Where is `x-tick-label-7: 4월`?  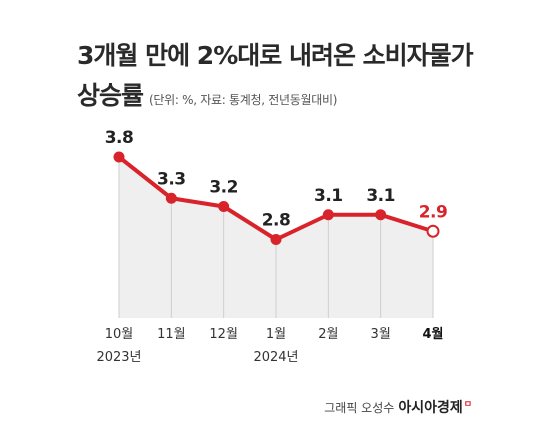
x-tick-label-7: 4월 is located at coordinates (432, 334).